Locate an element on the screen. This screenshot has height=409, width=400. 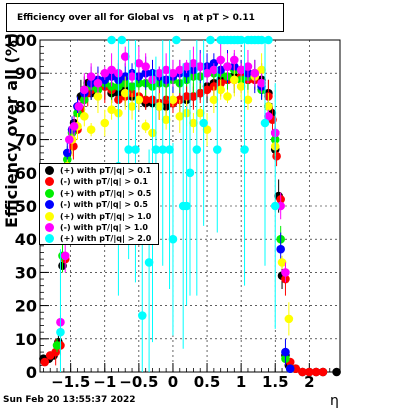
x-tick-label: −1 is located at coordinates (104, 382).